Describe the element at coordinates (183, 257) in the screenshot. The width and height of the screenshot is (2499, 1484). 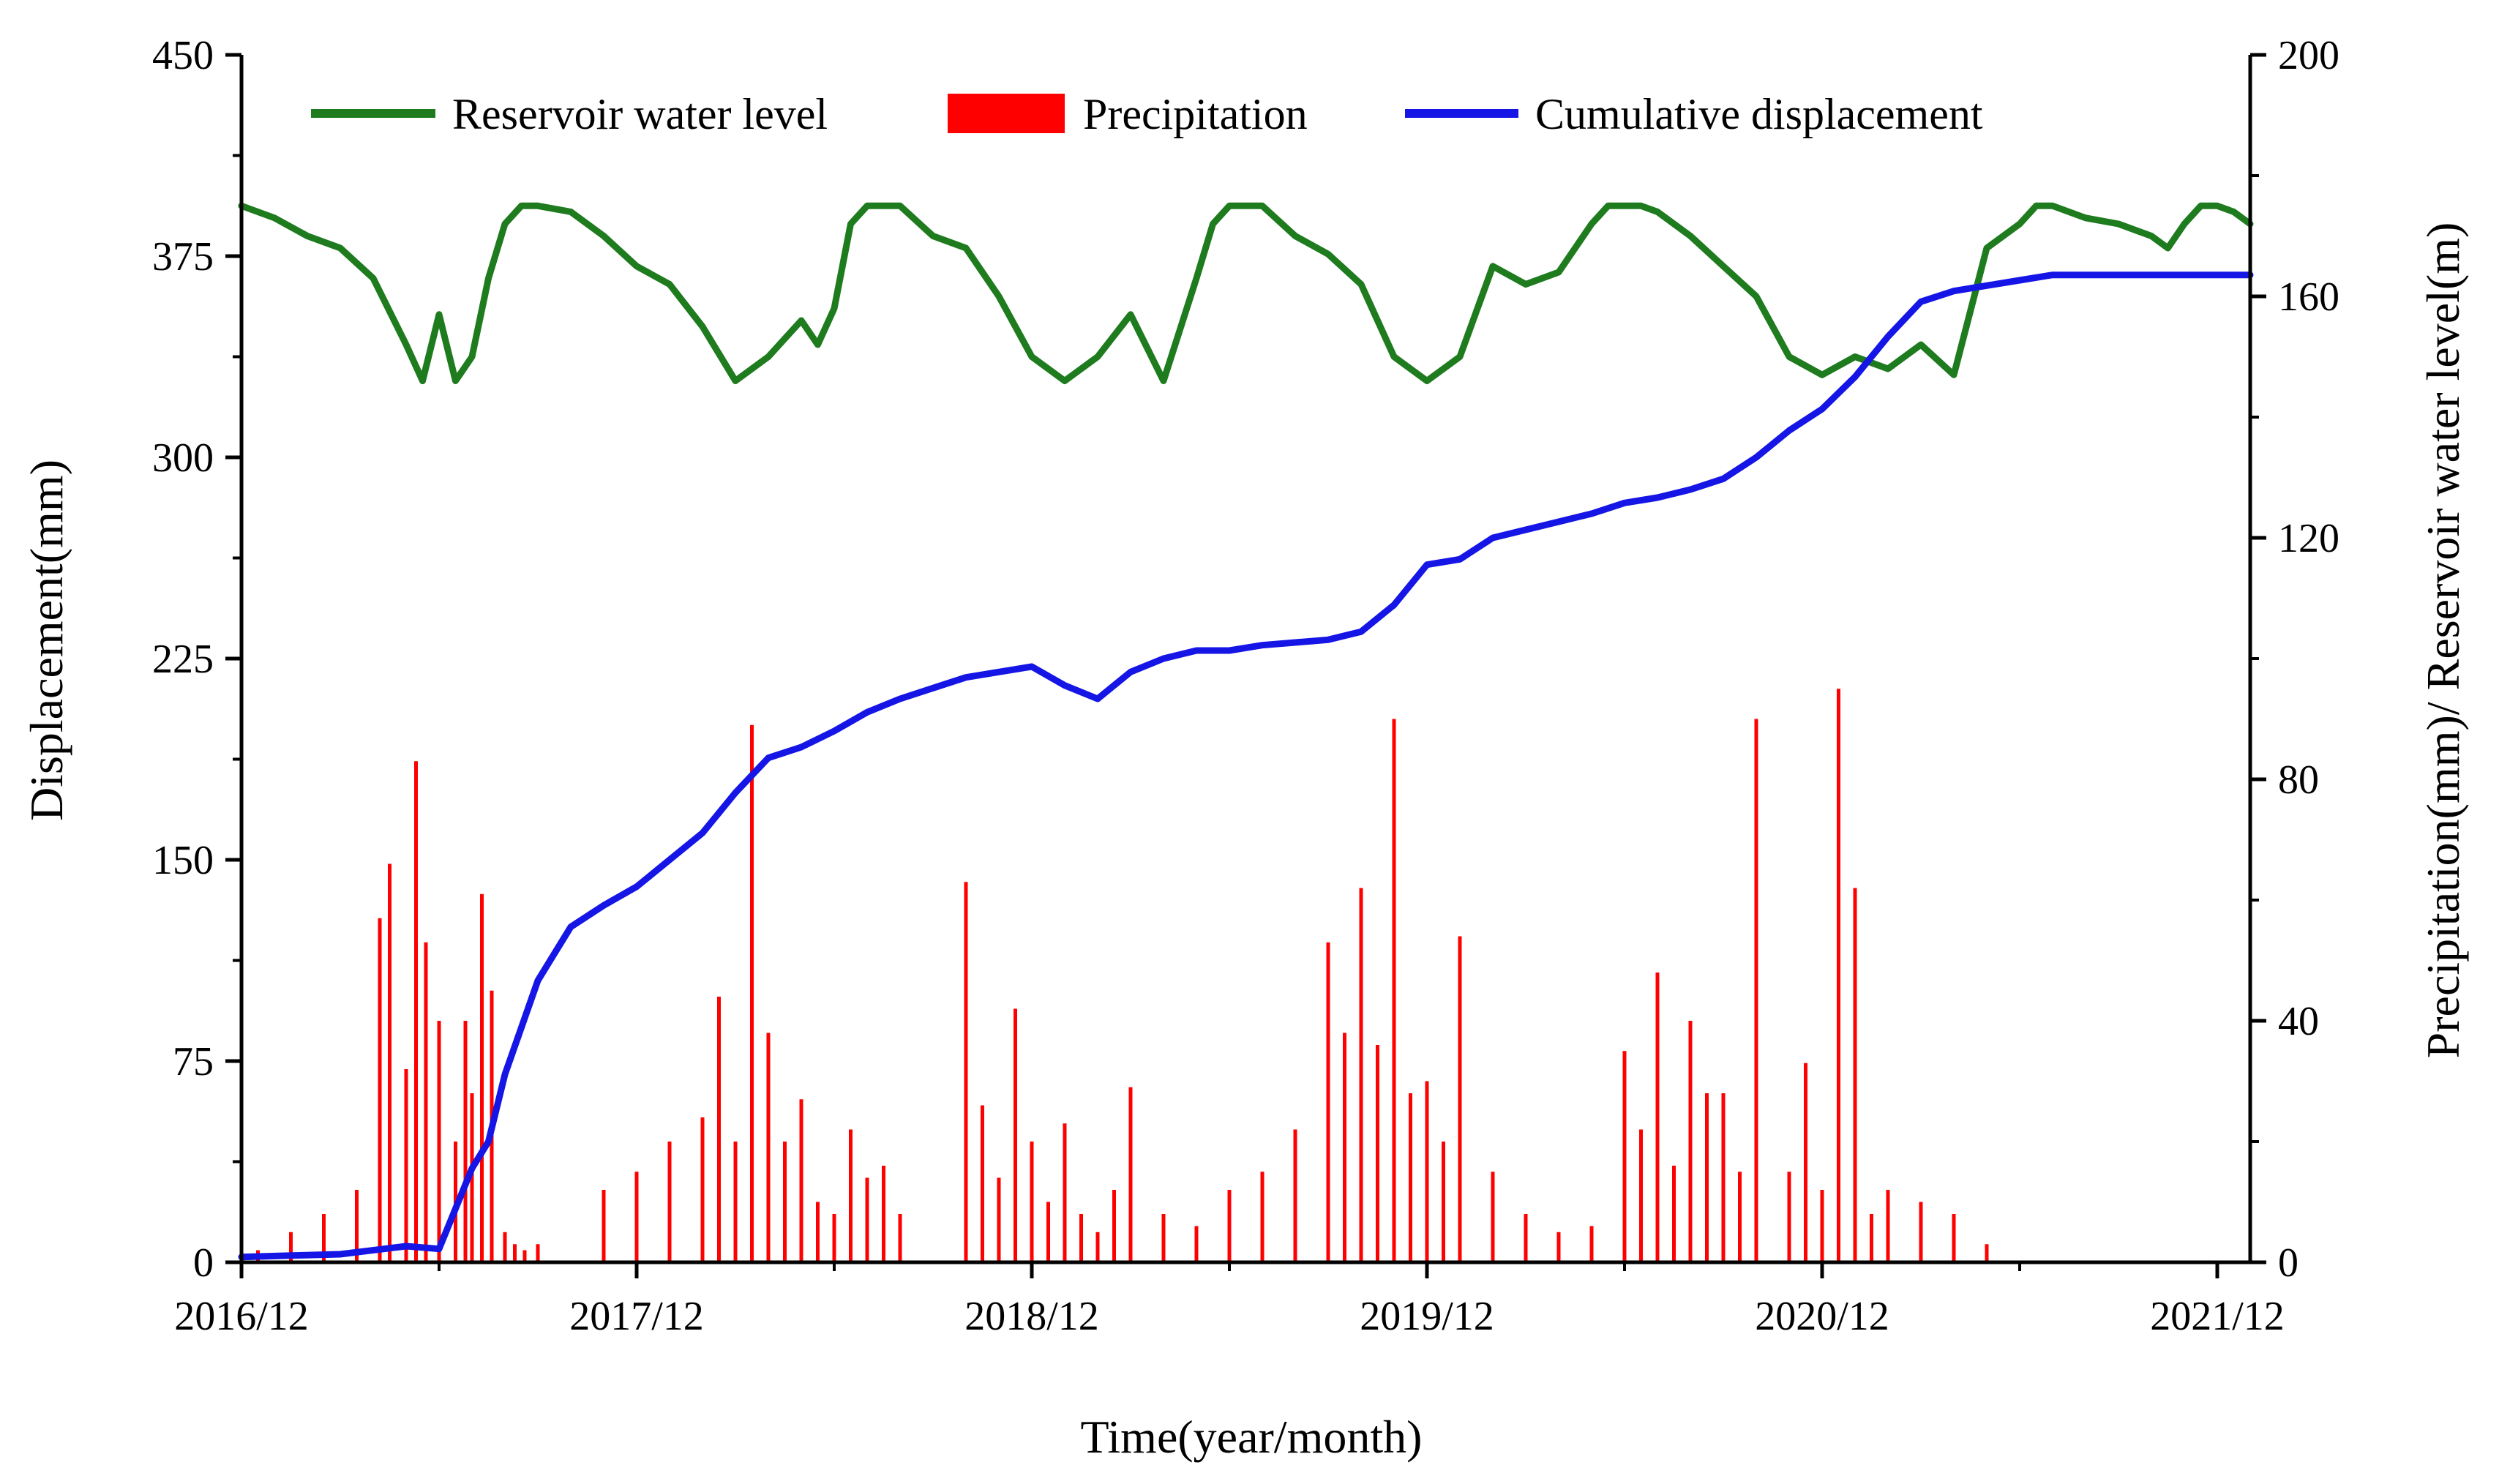
I see `y-left-tick-label: 375` at that location.